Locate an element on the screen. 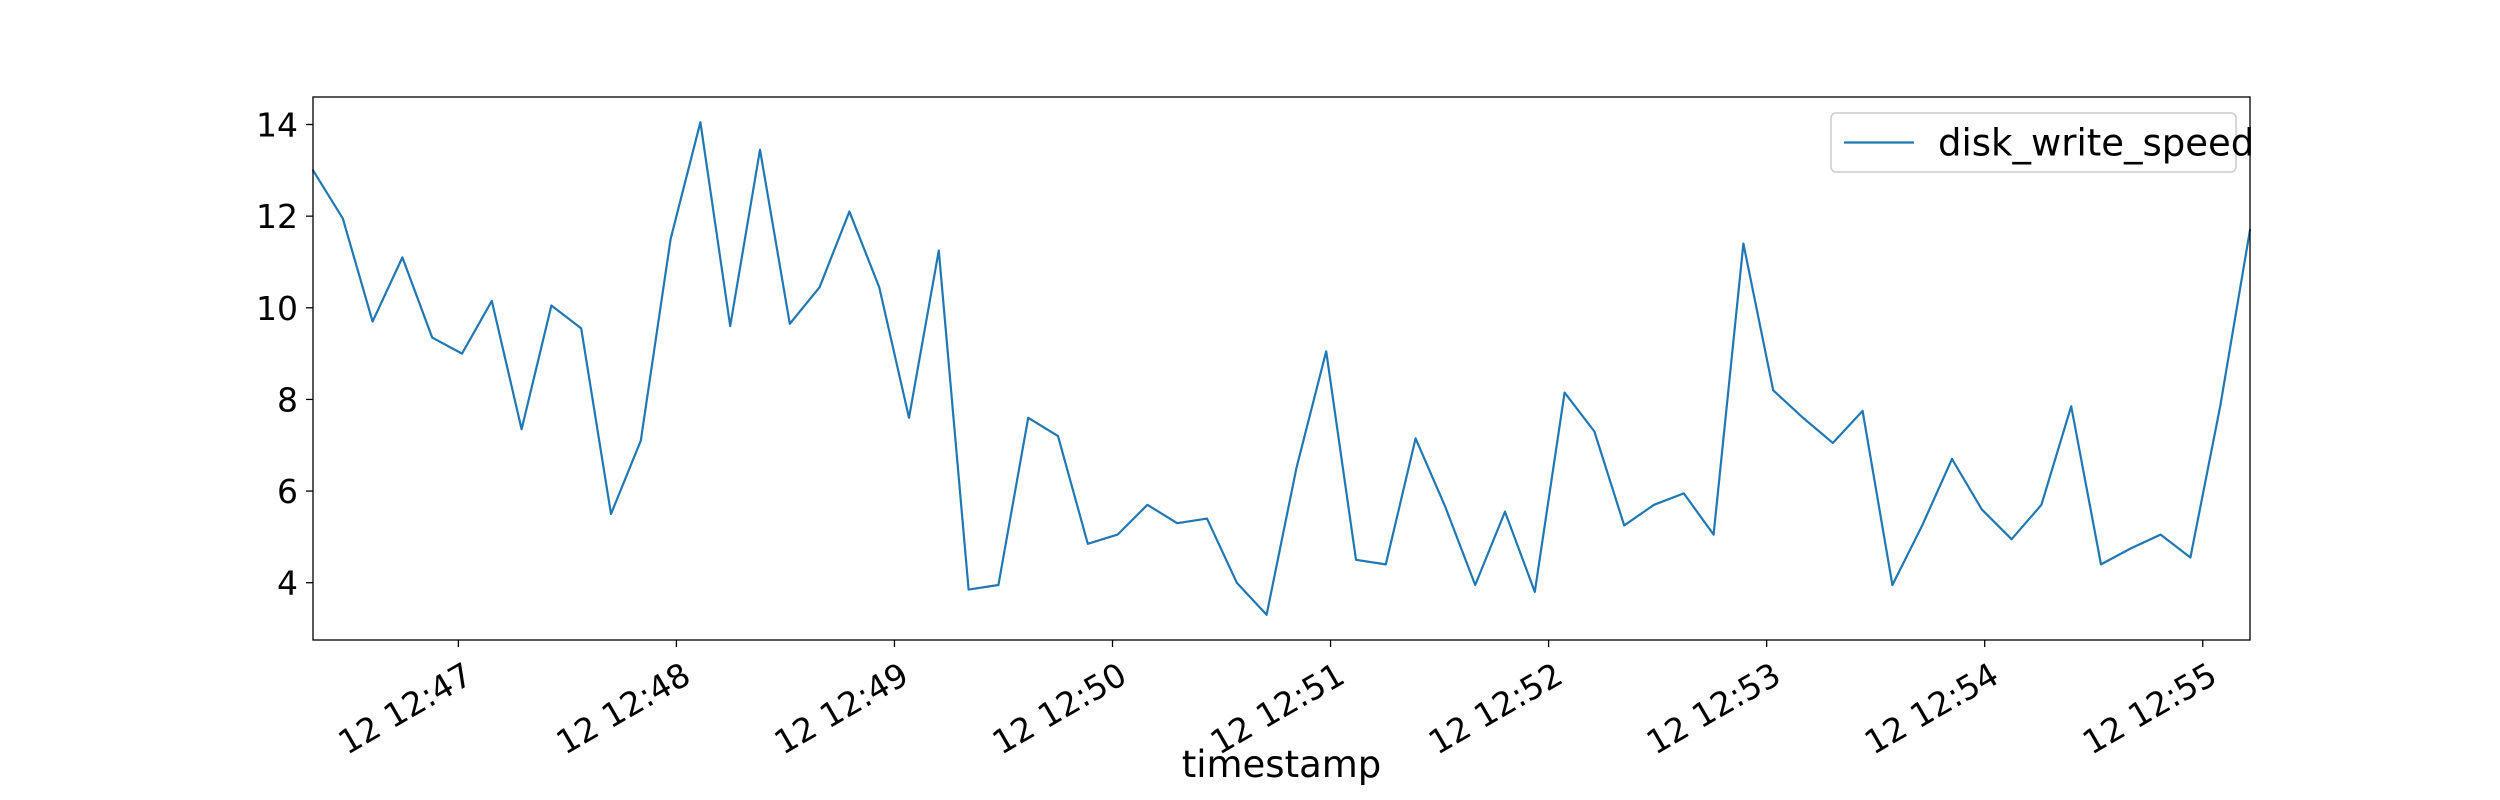  y-tick-label: 6 is located at coordinates (287, 491).